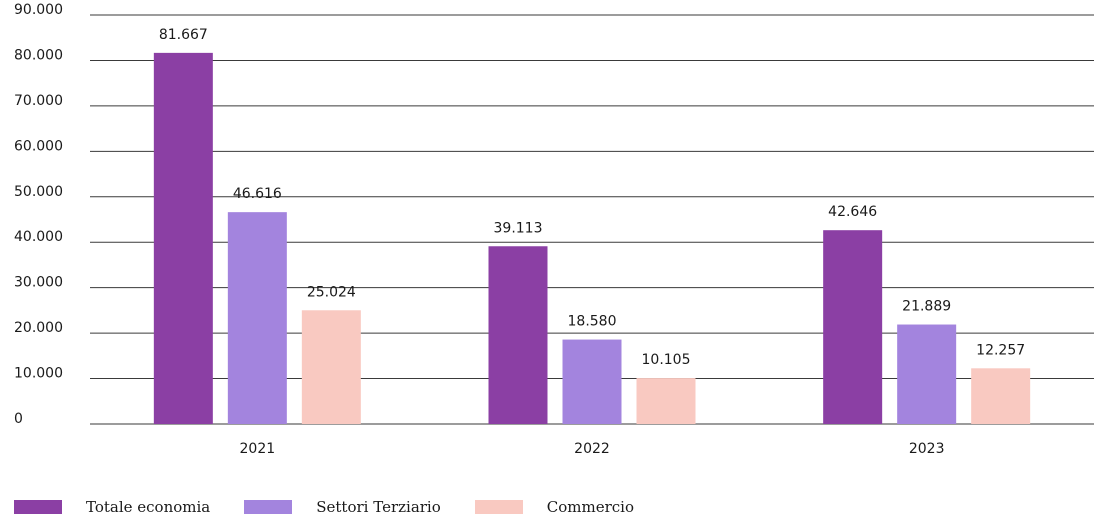  I want to click on data-label: 81.667, so click(183, 35).